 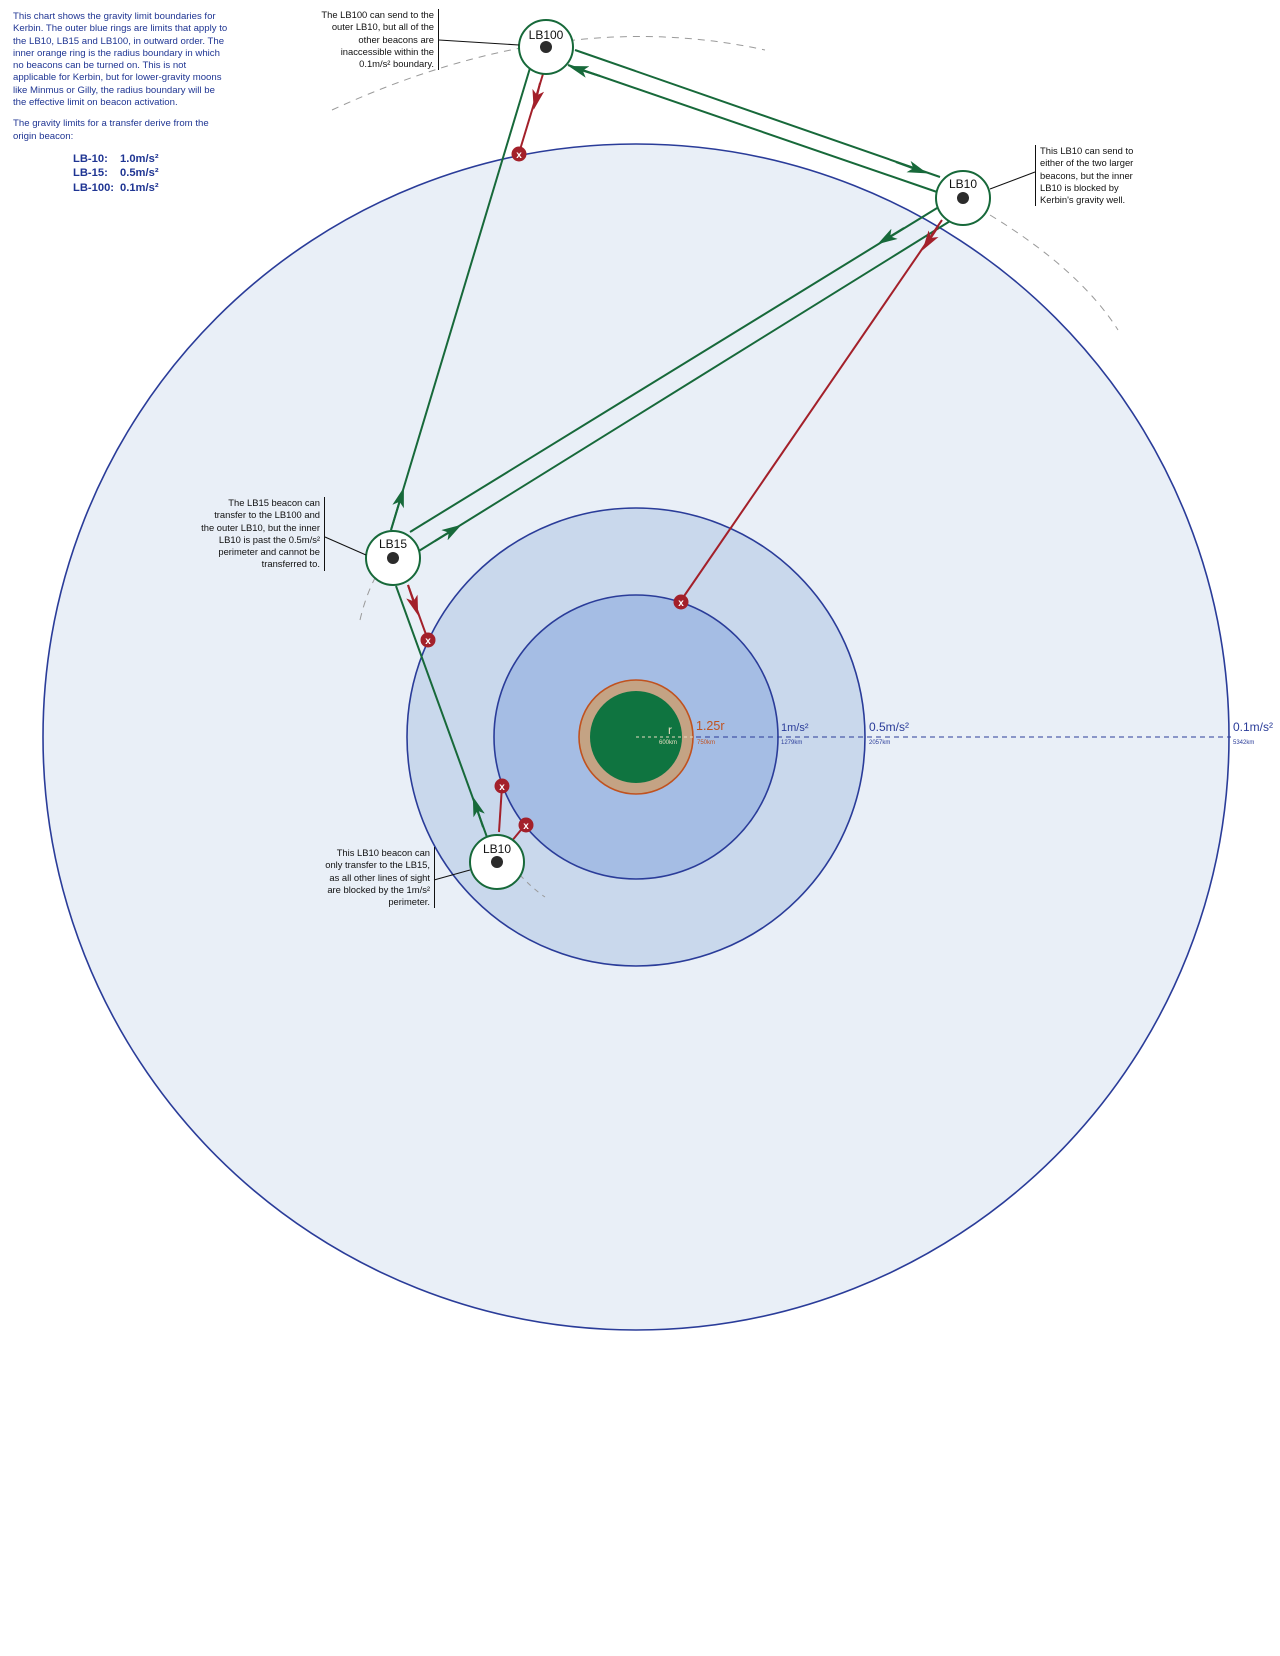 I want to click on blocked-lb10-inner-up, so click(x=500, y=809).